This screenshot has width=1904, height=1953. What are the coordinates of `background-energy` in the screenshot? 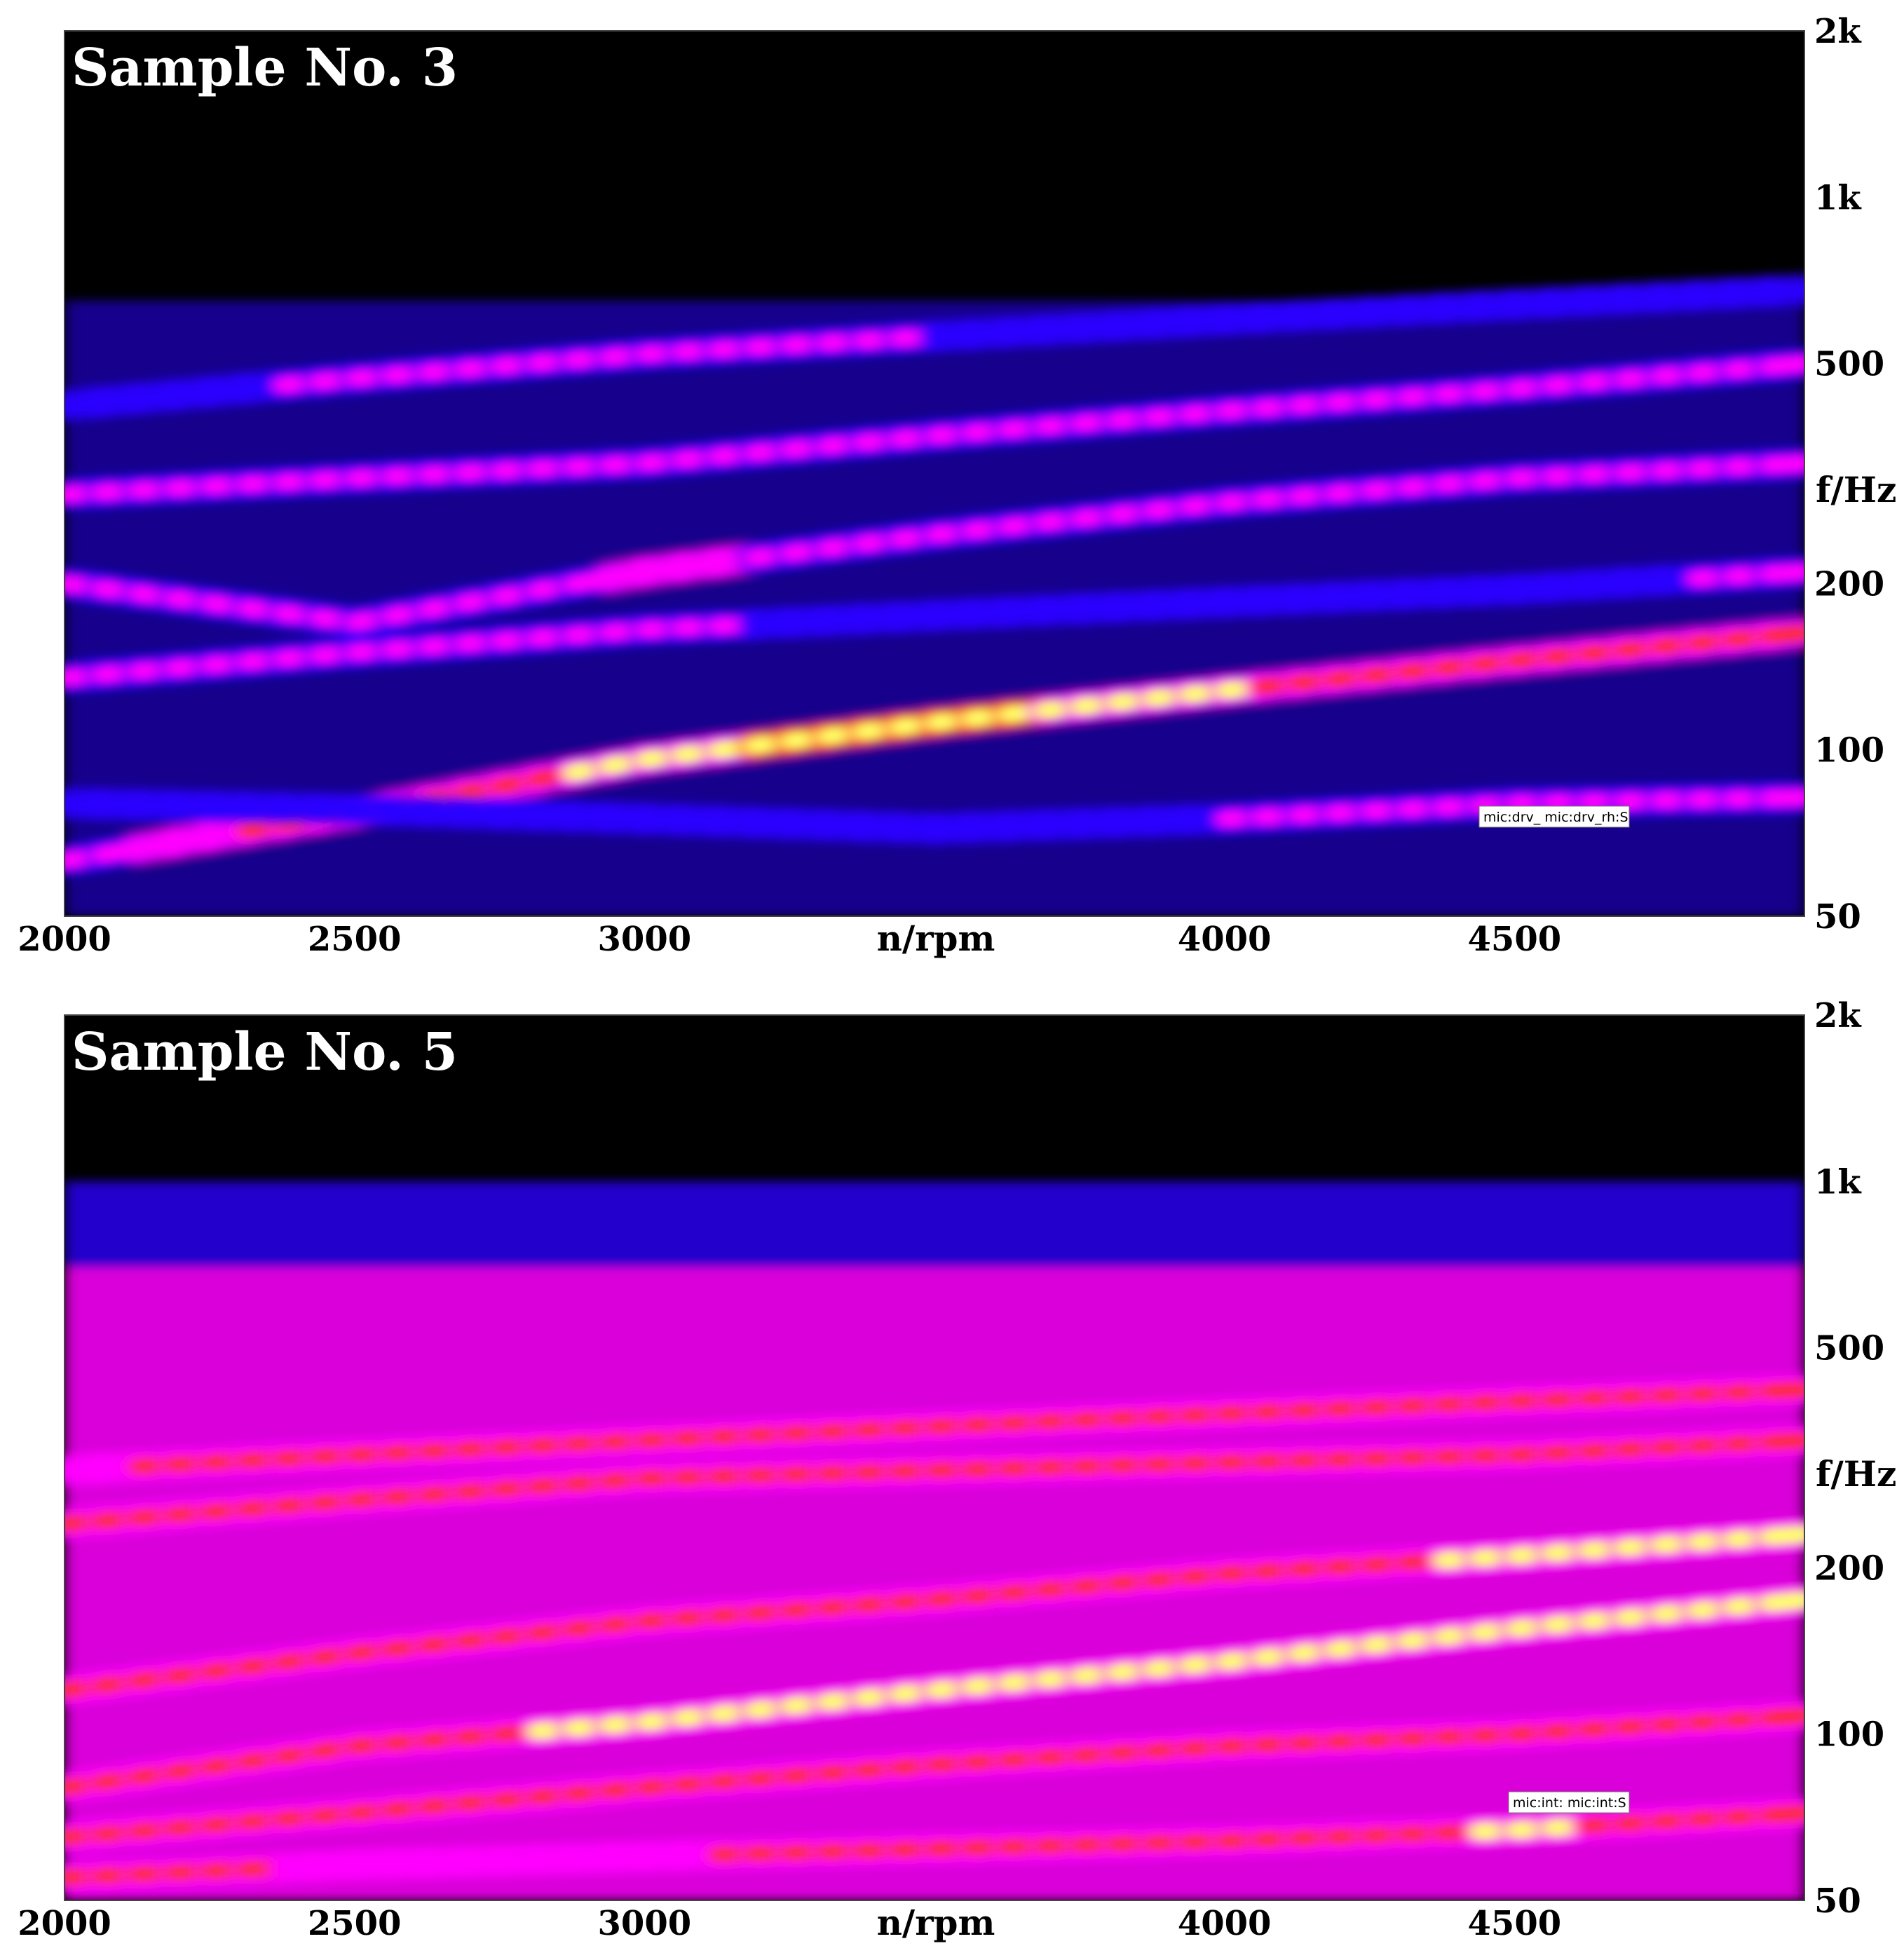 It's located at (934, 1224).